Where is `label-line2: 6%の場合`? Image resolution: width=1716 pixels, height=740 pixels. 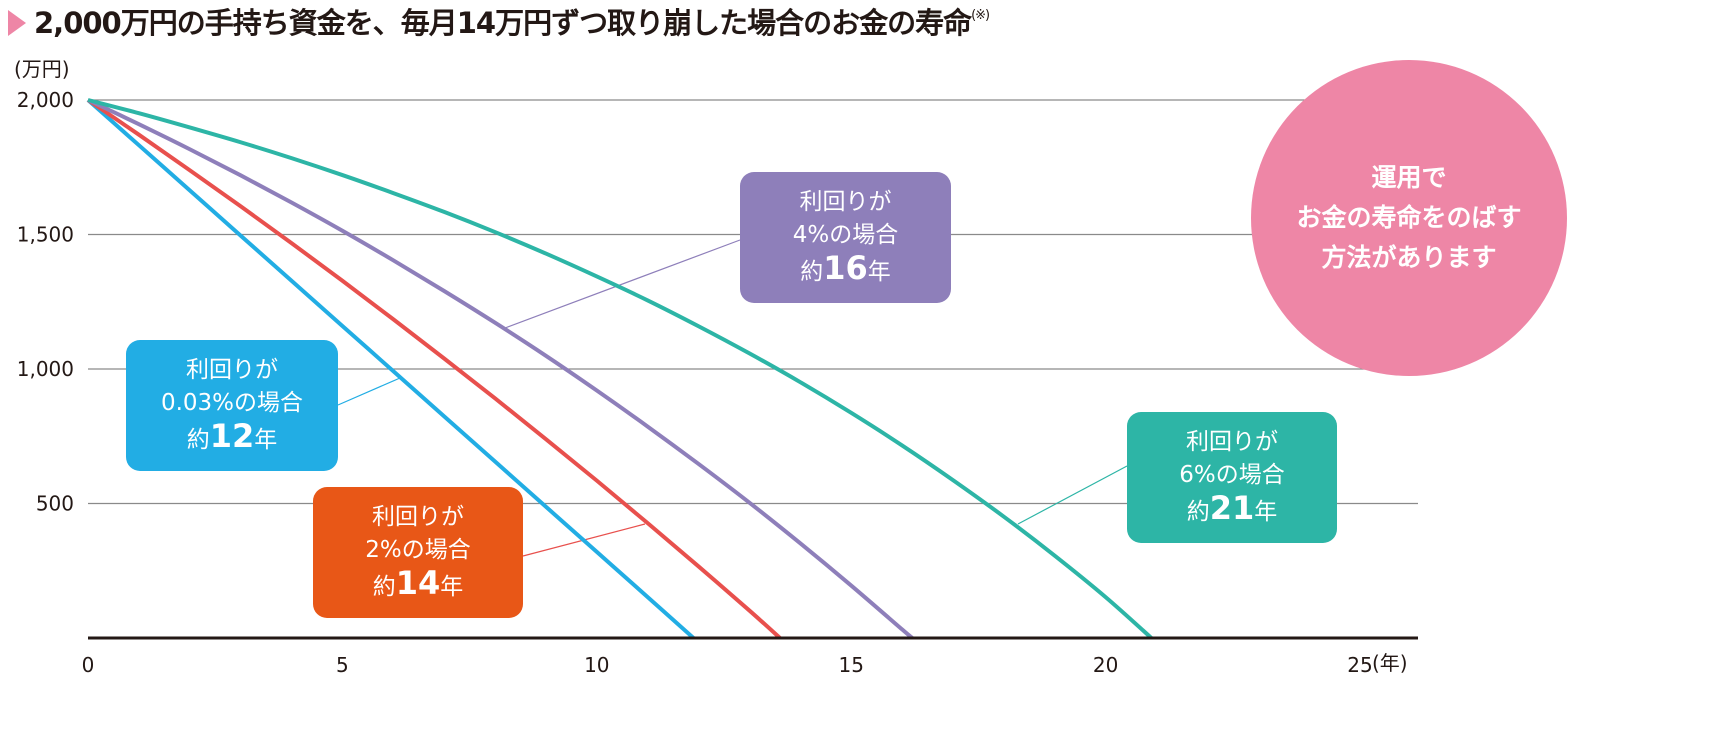 label-line2: 6%の場合 is located at coordinates (1232, 475).